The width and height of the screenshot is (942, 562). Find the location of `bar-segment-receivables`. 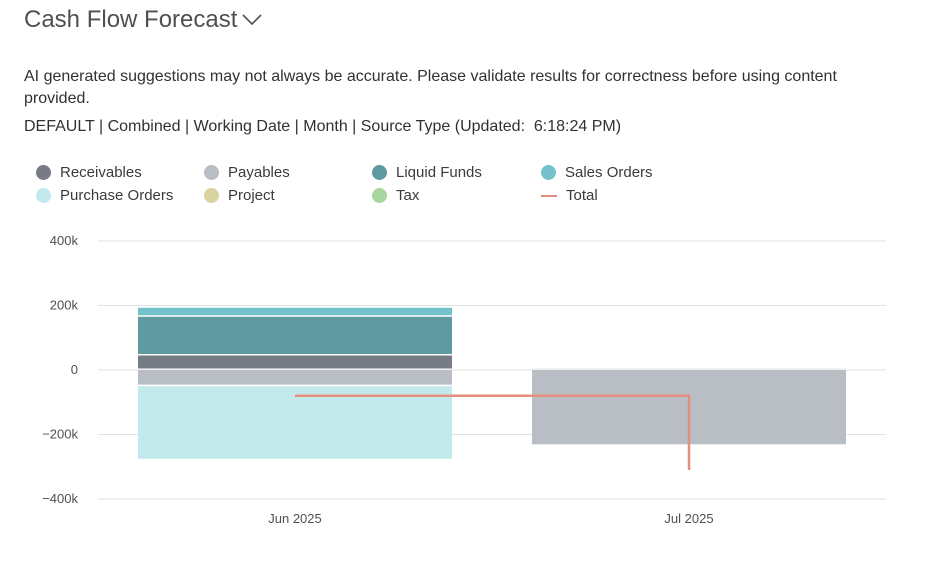

bar-segment-receivables is located at coordinates (295, 362).